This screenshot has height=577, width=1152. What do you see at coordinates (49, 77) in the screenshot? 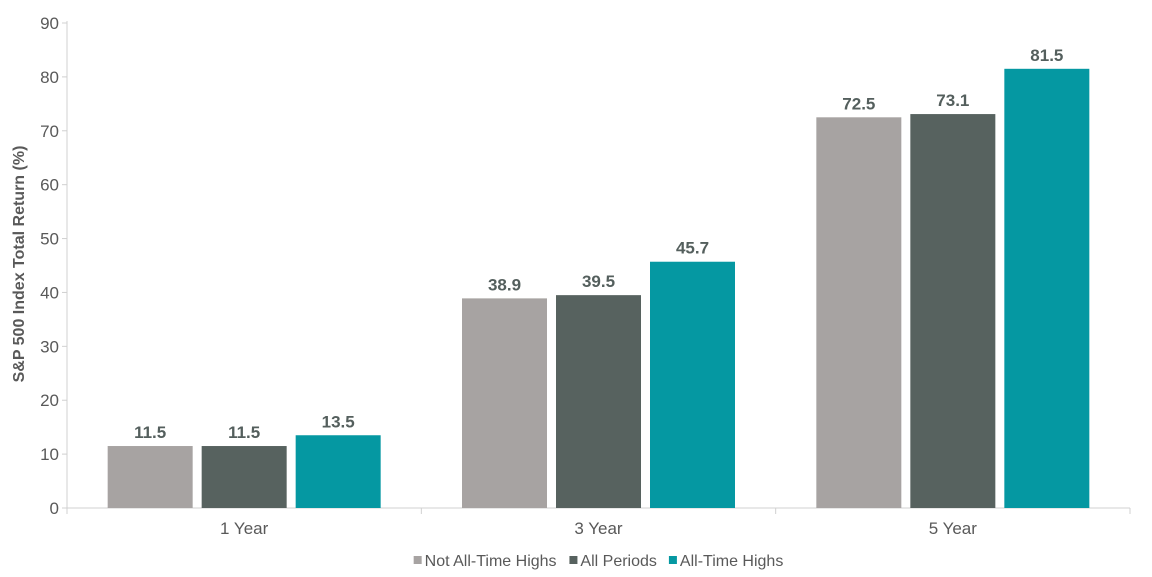
I see `y-tick-label: 80` at bounding box center [49, 77].